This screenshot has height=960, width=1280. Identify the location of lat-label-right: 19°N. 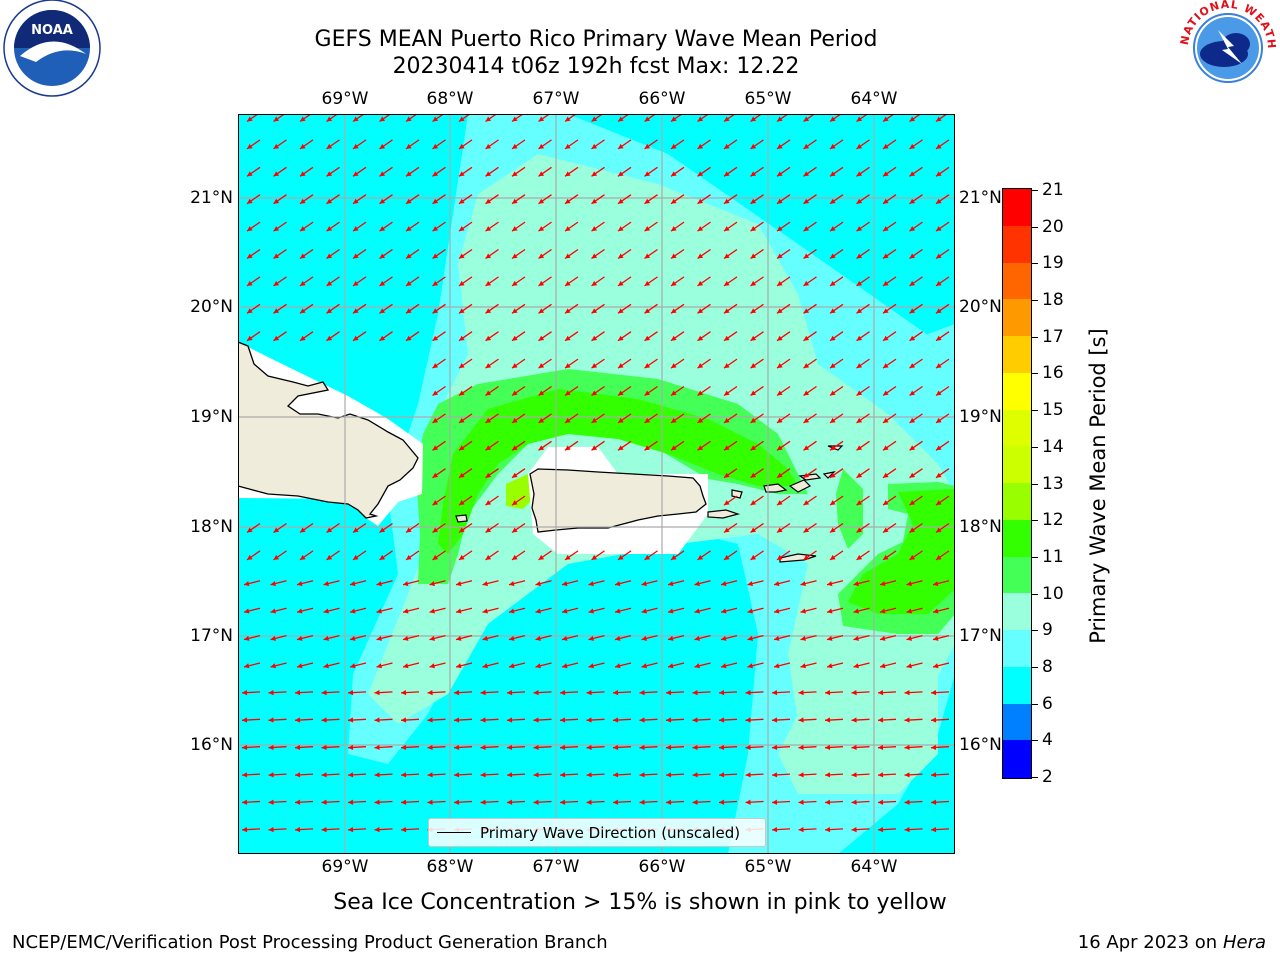
(980, 417).